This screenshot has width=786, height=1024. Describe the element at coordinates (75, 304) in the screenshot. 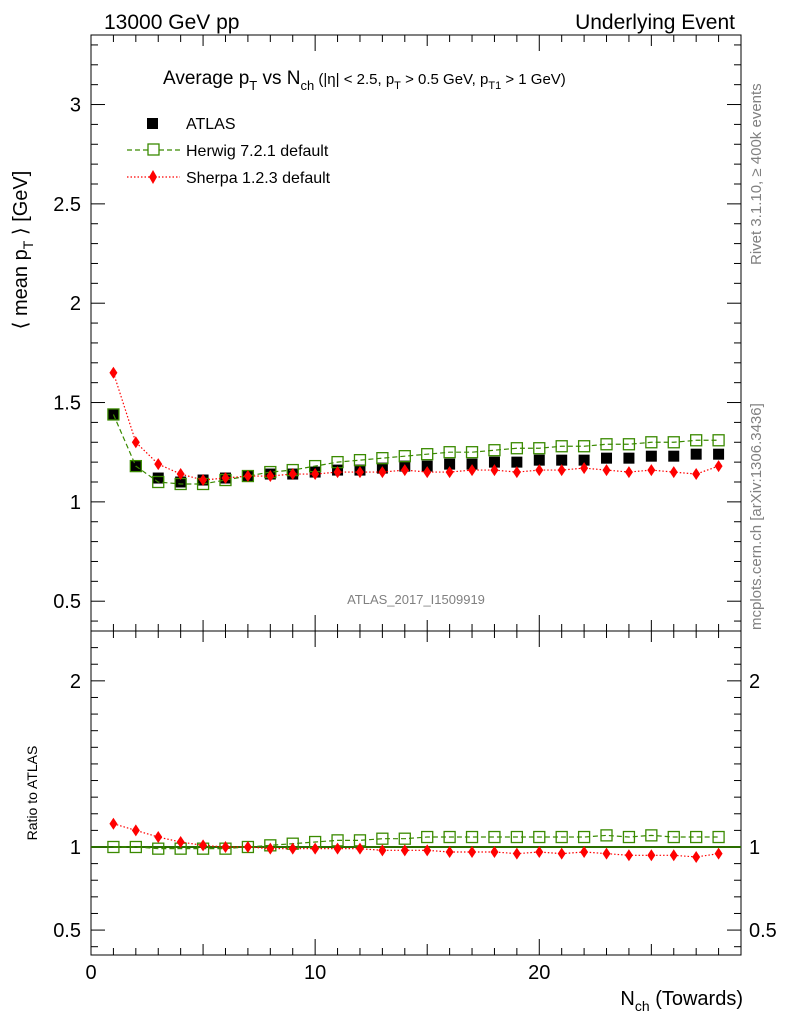

I see `main-y-tick-label: 2` at that location.